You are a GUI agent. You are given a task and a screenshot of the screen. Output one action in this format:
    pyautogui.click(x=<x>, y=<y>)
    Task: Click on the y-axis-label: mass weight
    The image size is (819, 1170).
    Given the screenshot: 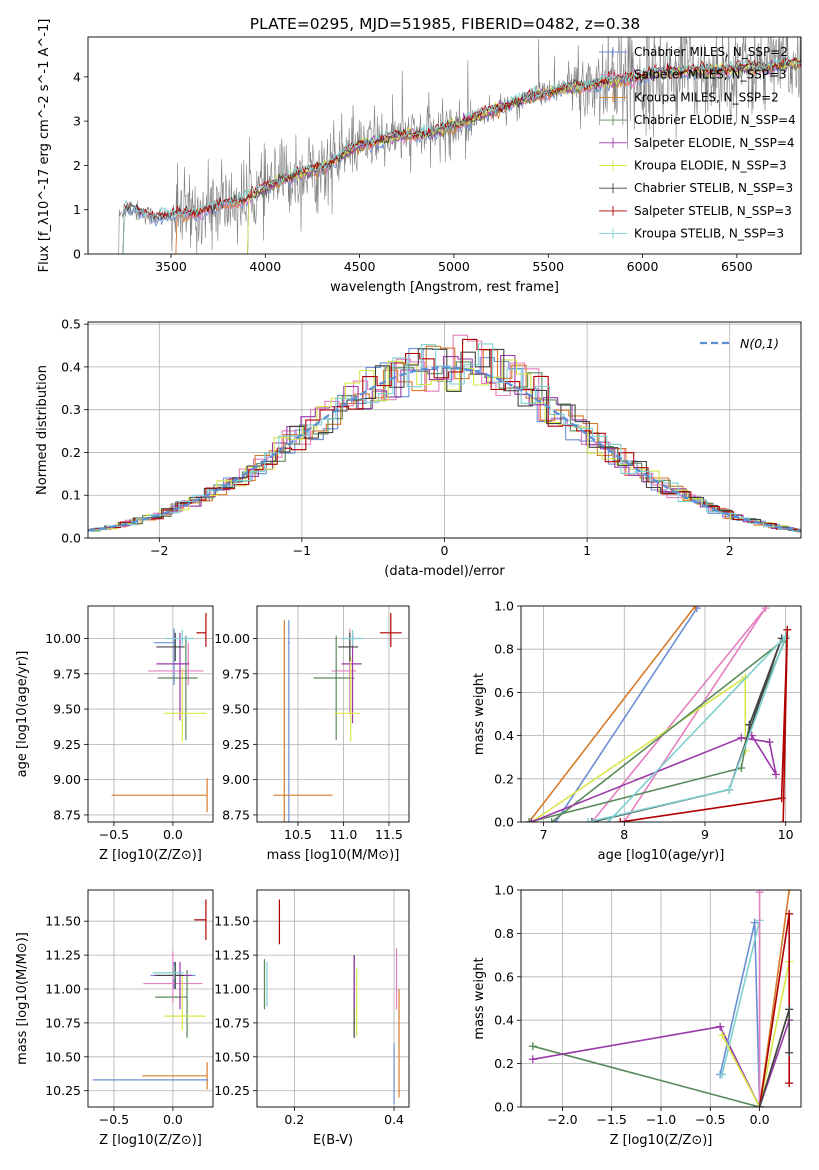 What is the action you would take?
    pyautogui.click(x=479, y=998)
    